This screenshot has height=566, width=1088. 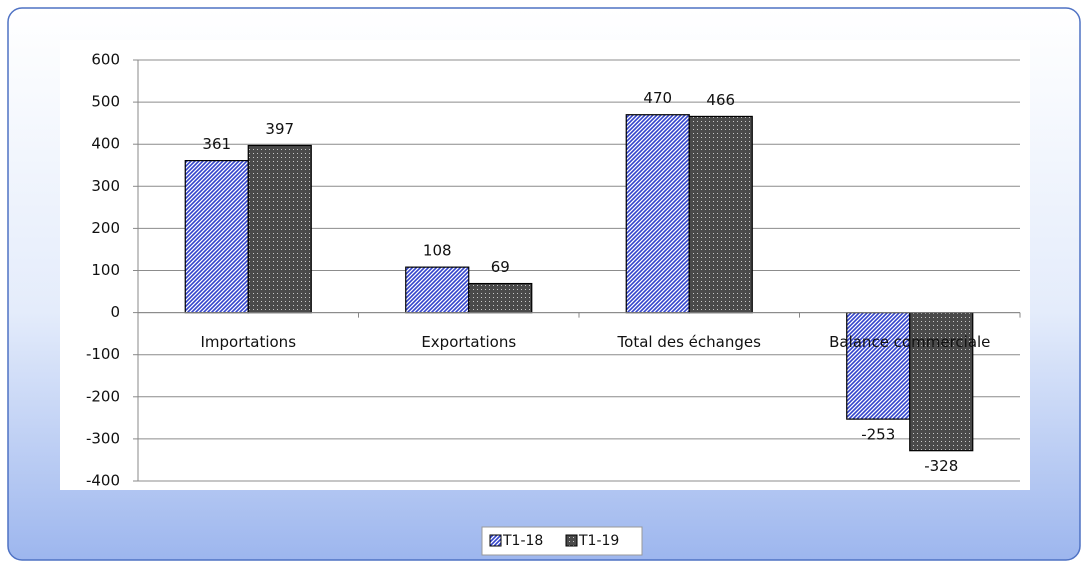 What do you see at coordinates (105, 102) in the screenshot?
I see `y-tick-label: 500` at bounding box center [105, 102].